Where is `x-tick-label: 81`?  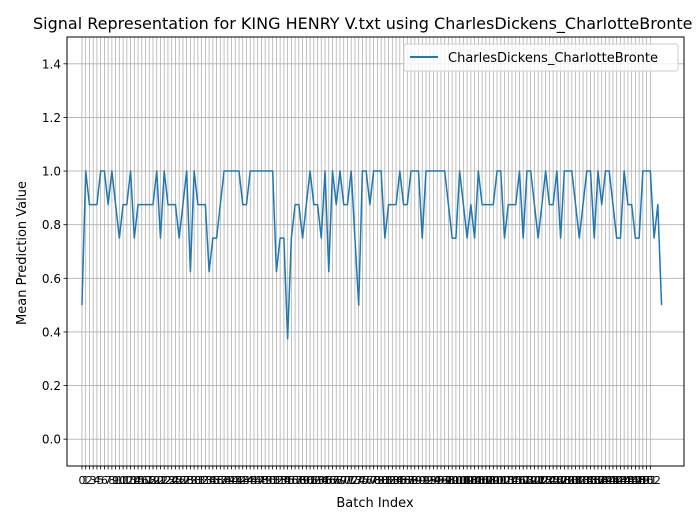
x-tick-label: 81 is located at coordinates (385, 480).